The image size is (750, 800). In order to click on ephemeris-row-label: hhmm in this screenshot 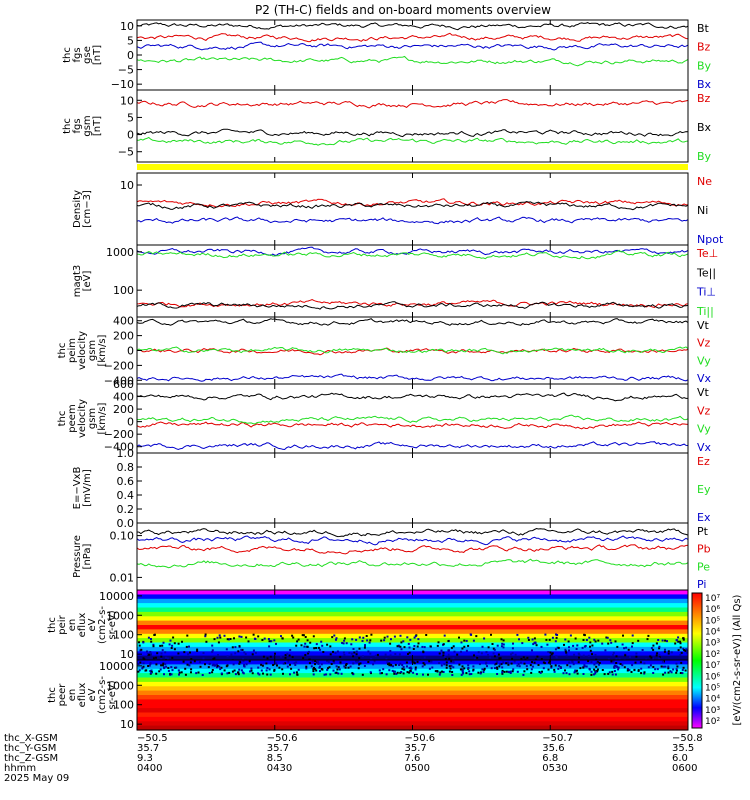, I will do `click(20, 768)`.